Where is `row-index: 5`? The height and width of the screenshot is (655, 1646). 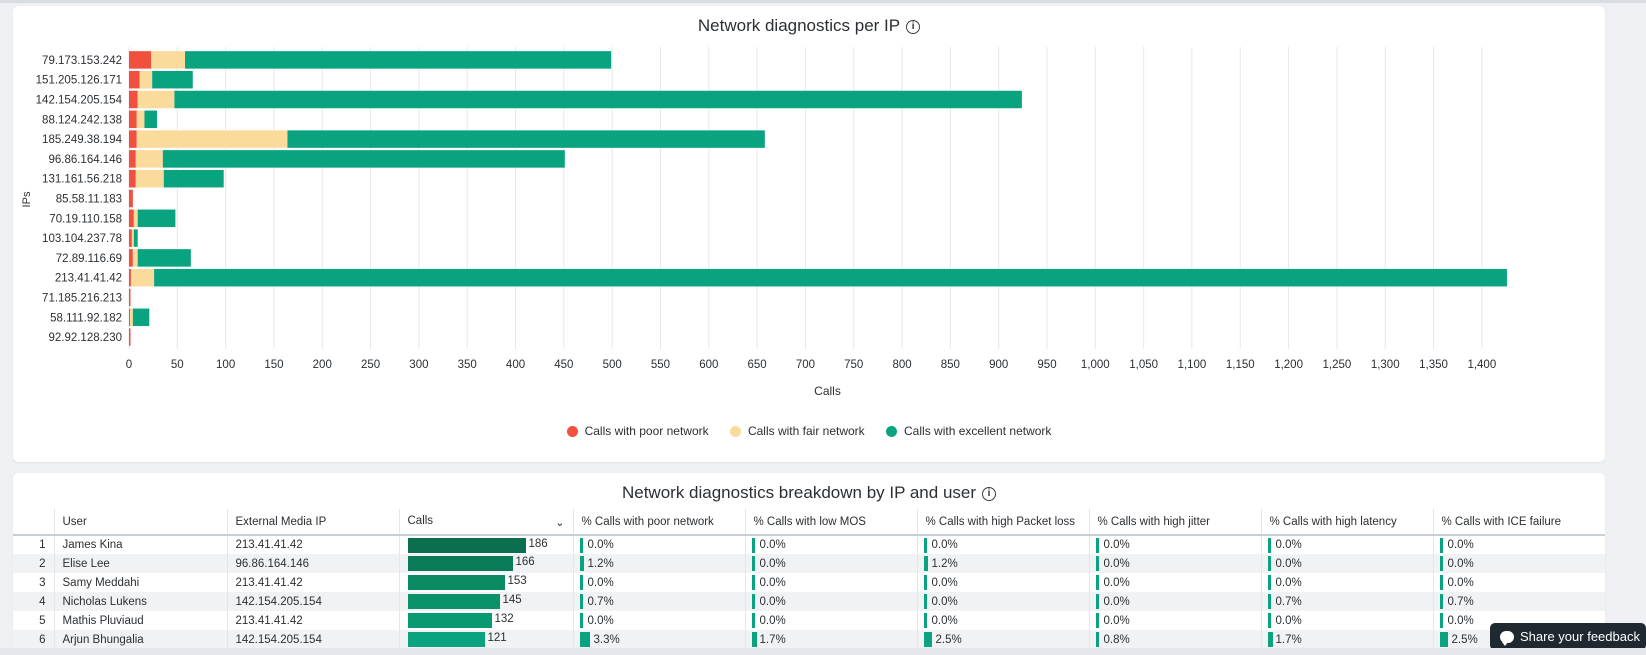 row-index: 5 is located at coordinates (42, 620).